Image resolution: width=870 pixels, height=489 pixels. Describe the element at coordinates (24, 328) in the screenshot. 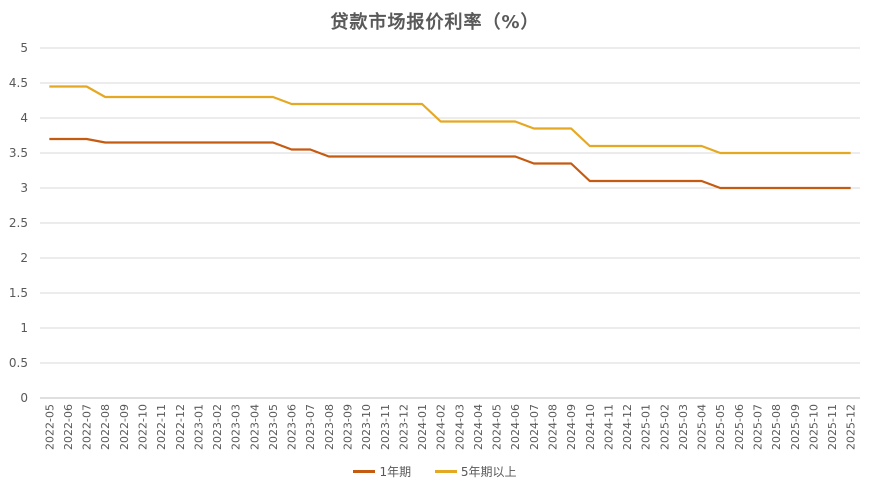

I see `y-tick-label: 1` at that location.